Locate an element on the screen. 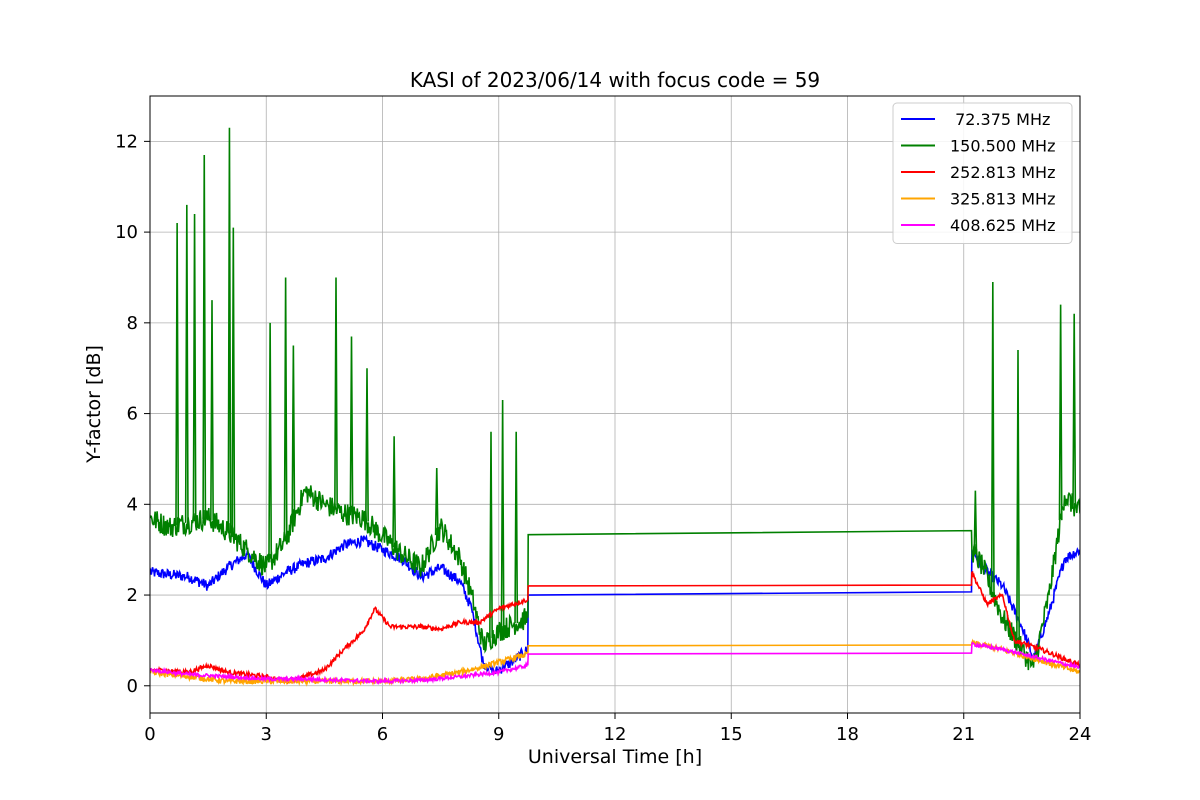 The height and width of the screenshot is (800, 1200). y-axis-label: Y-factor [dB] is located at coordinates (94, 404).